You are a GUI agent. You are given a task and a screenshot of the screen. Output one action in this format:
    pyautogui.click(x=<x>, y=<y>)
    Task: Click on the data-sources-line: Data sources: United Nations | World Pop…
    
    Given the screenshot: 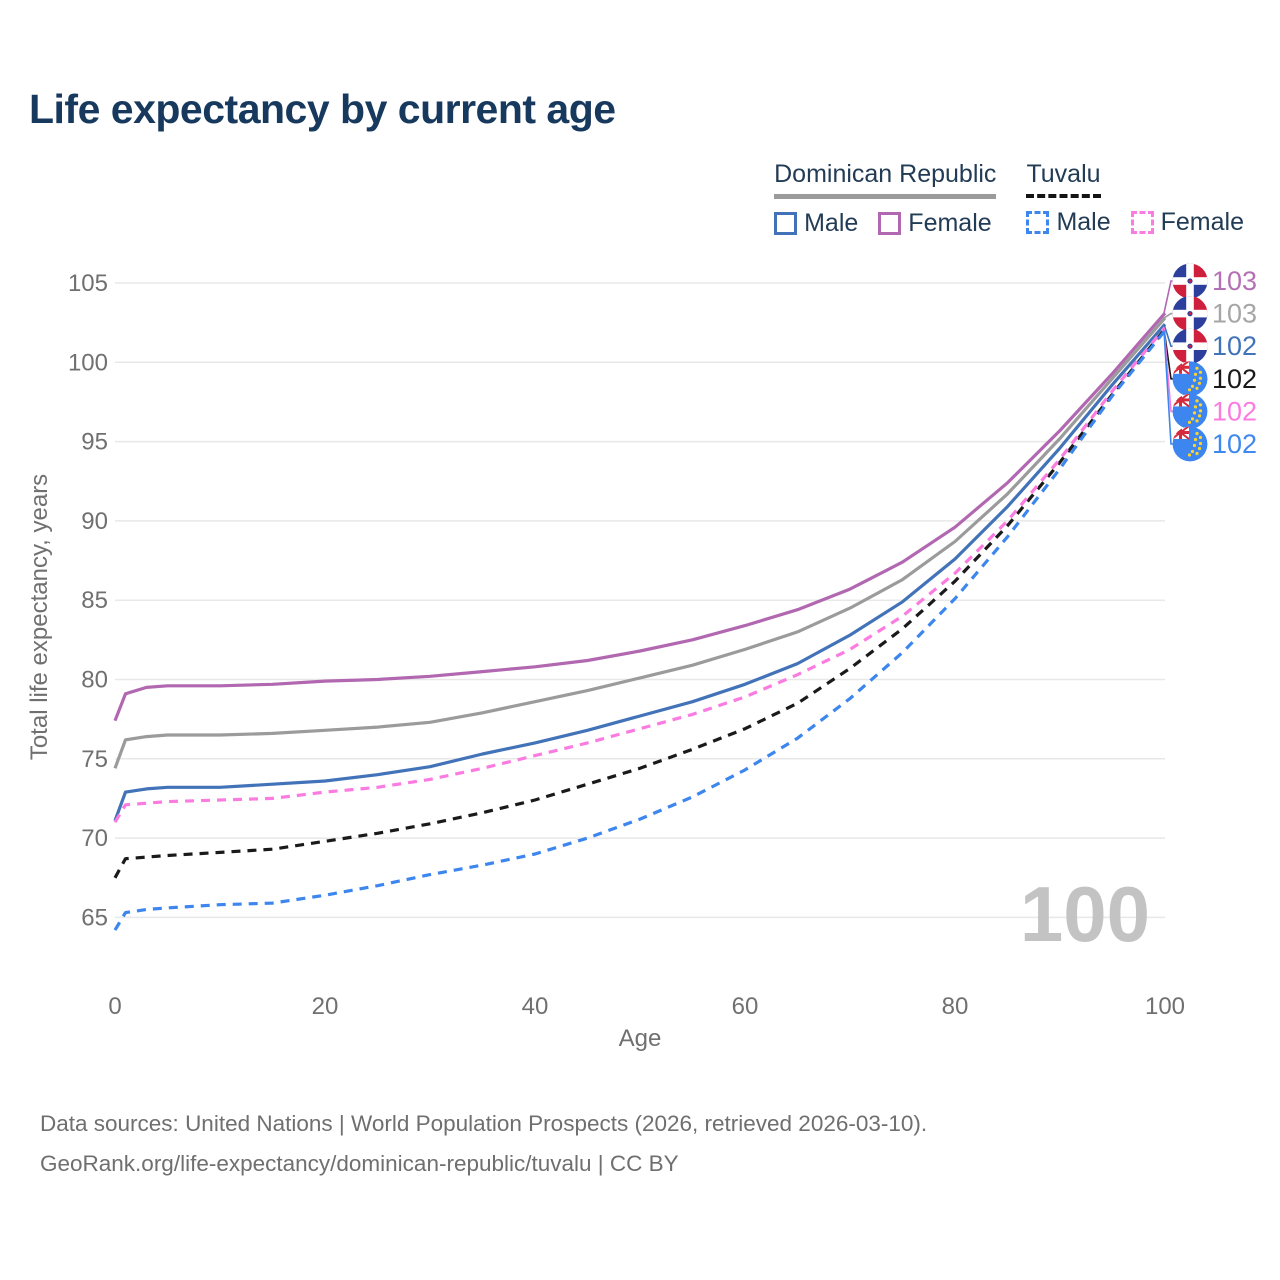 What is the action you would take?
    pyautogui.click(x=484, y=1123)
    